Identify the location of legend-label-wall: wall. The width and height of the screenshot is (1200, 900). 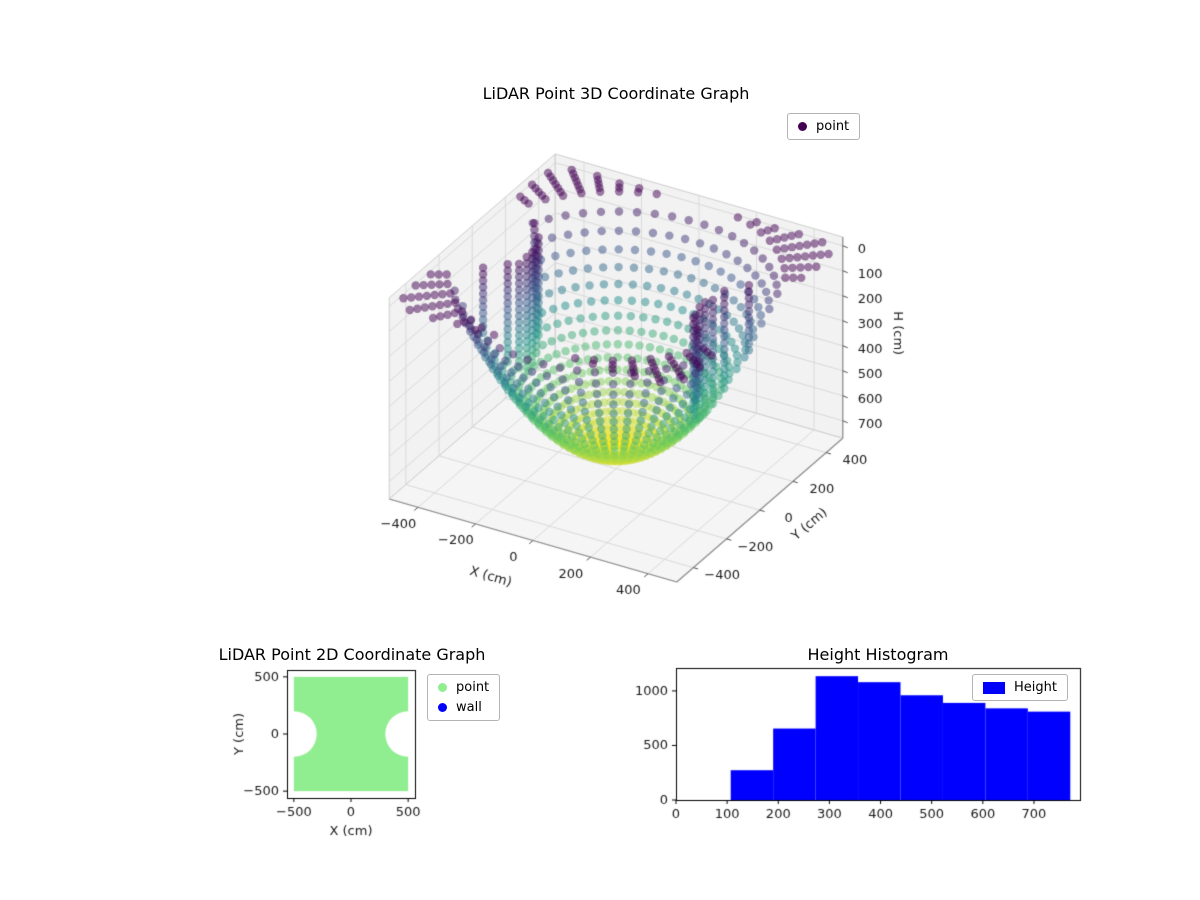
(469, 707).